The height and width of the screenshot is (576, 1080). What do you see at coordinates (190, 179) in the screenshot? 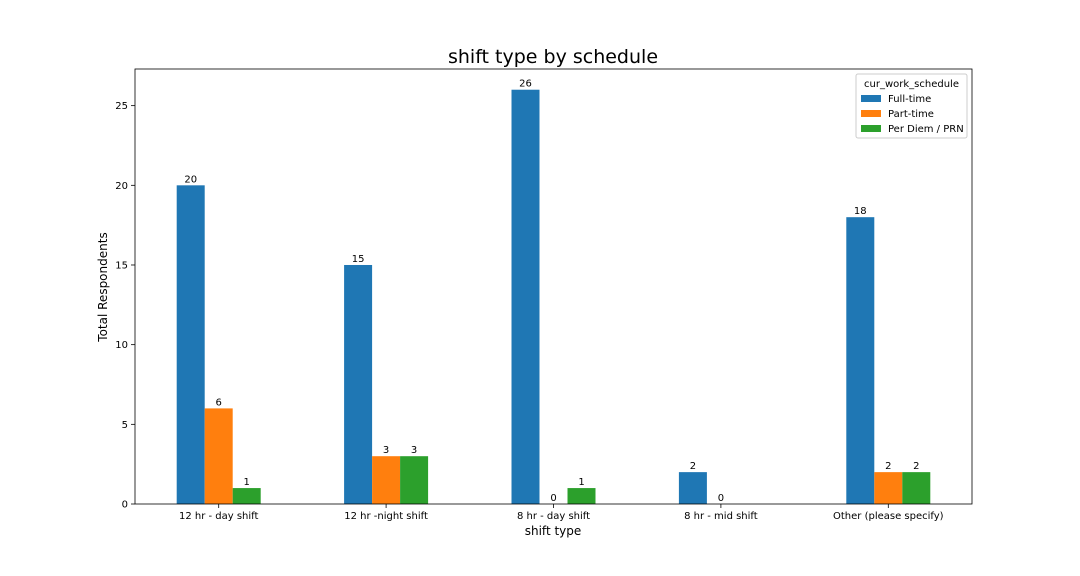
I see `data-label-0-0: 20` at bounding box center [190, 179].